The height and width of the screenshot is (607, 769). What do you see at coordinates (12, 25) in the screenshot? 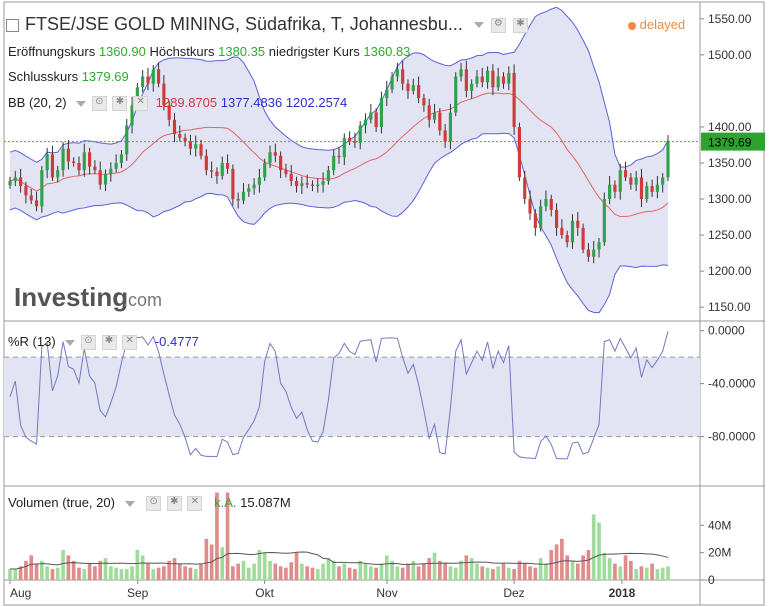
I see `collapse-icon` at bounding box center [12, 25].